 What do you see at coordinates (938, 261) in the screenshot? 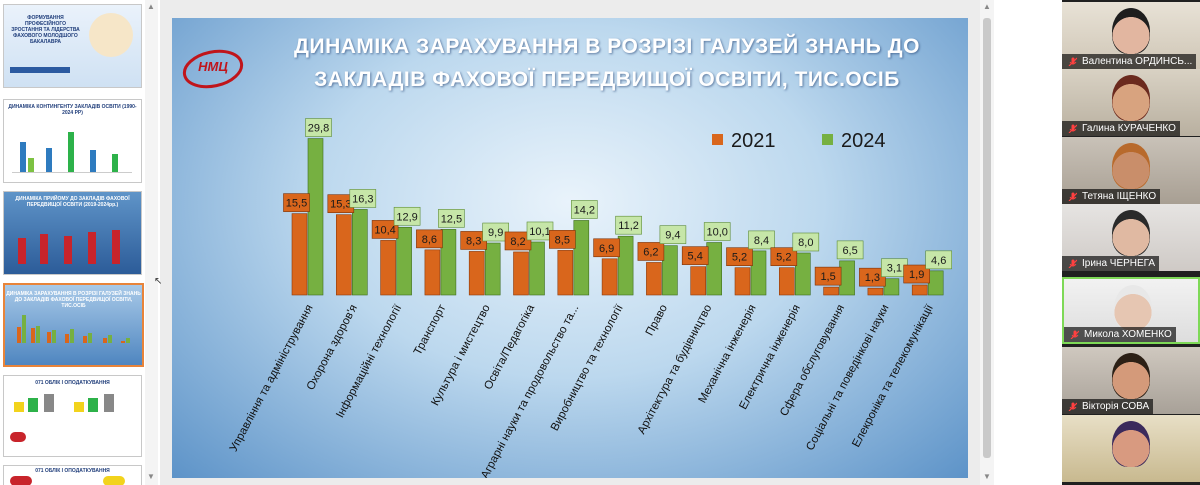
I see `data-label-2024: 4,6` at bounding box center [938, 261].